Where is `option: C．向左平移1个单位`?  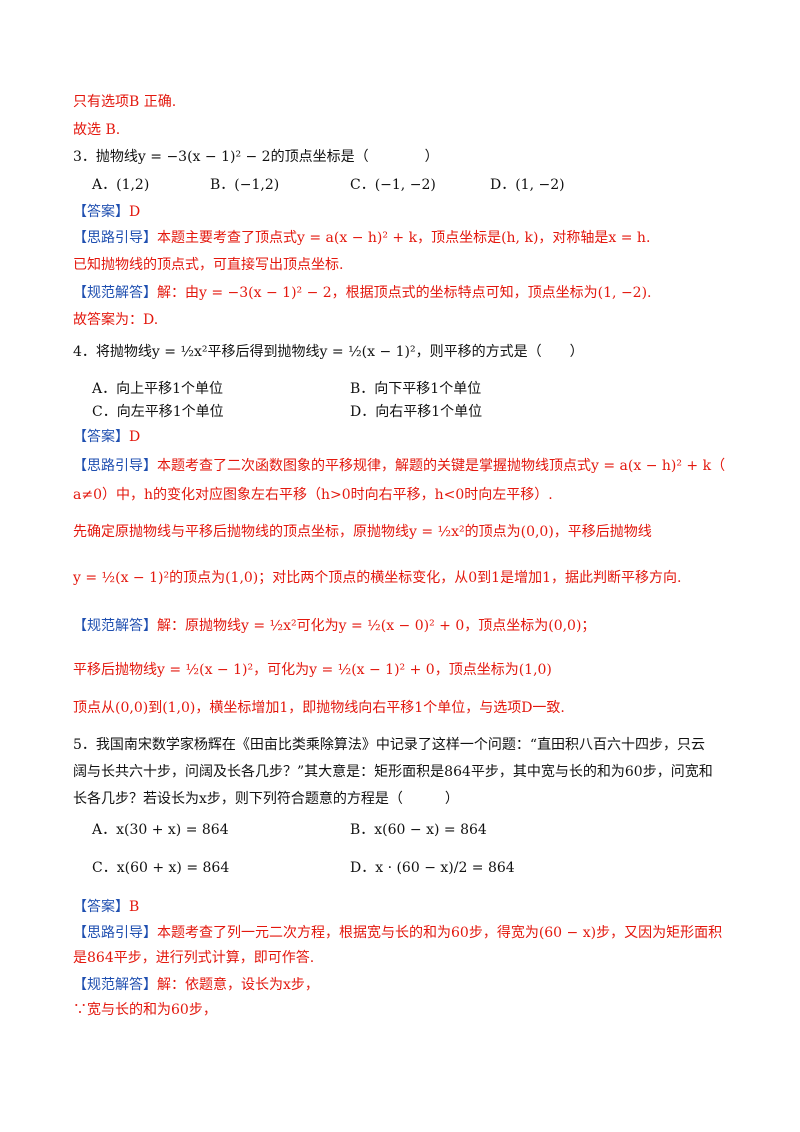
option: C．向左平移1个单位 is located at coordinates (158, 412).